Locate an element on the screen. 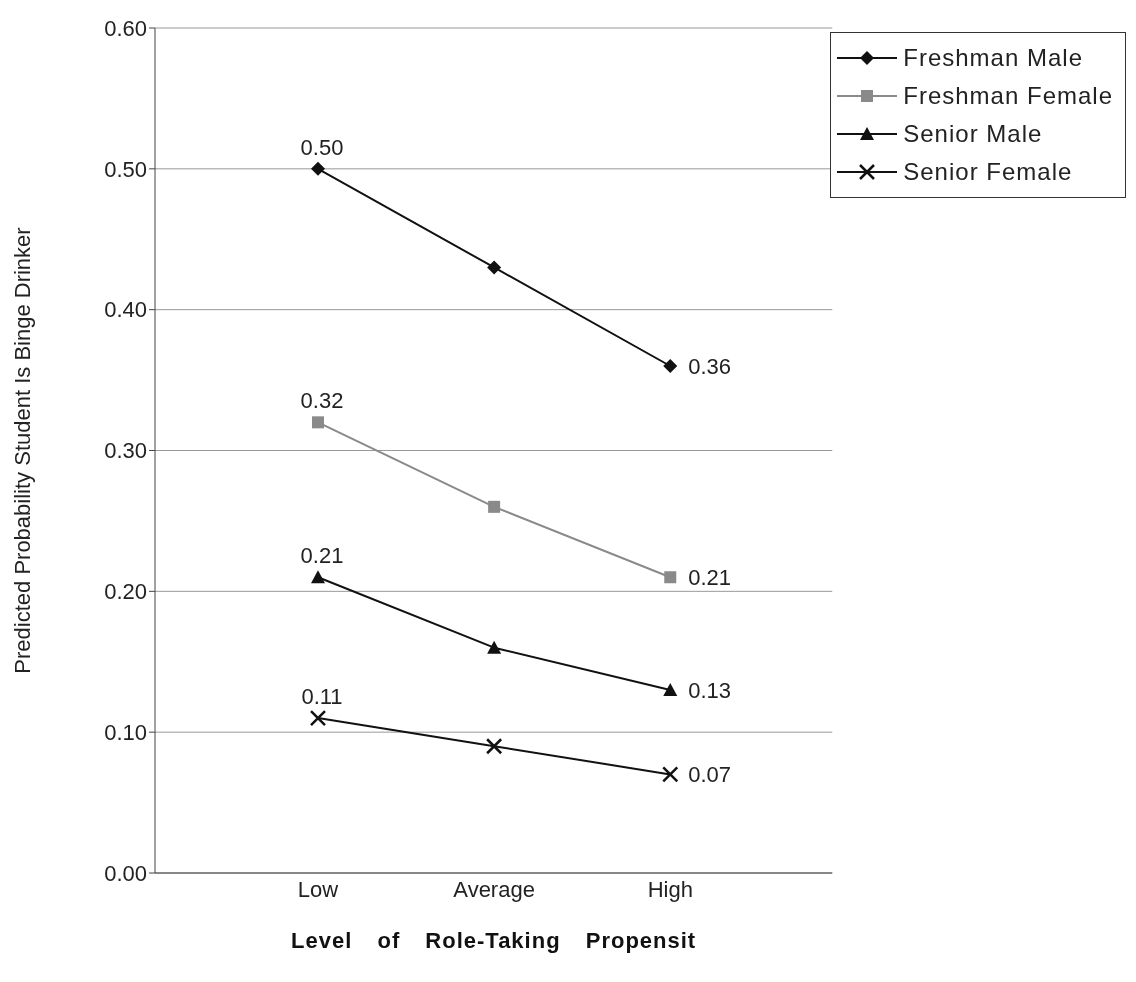 The width and height of the screenshot is (1136, 982). legend-label: Freshman Female is located at coordinates (1008, 96).